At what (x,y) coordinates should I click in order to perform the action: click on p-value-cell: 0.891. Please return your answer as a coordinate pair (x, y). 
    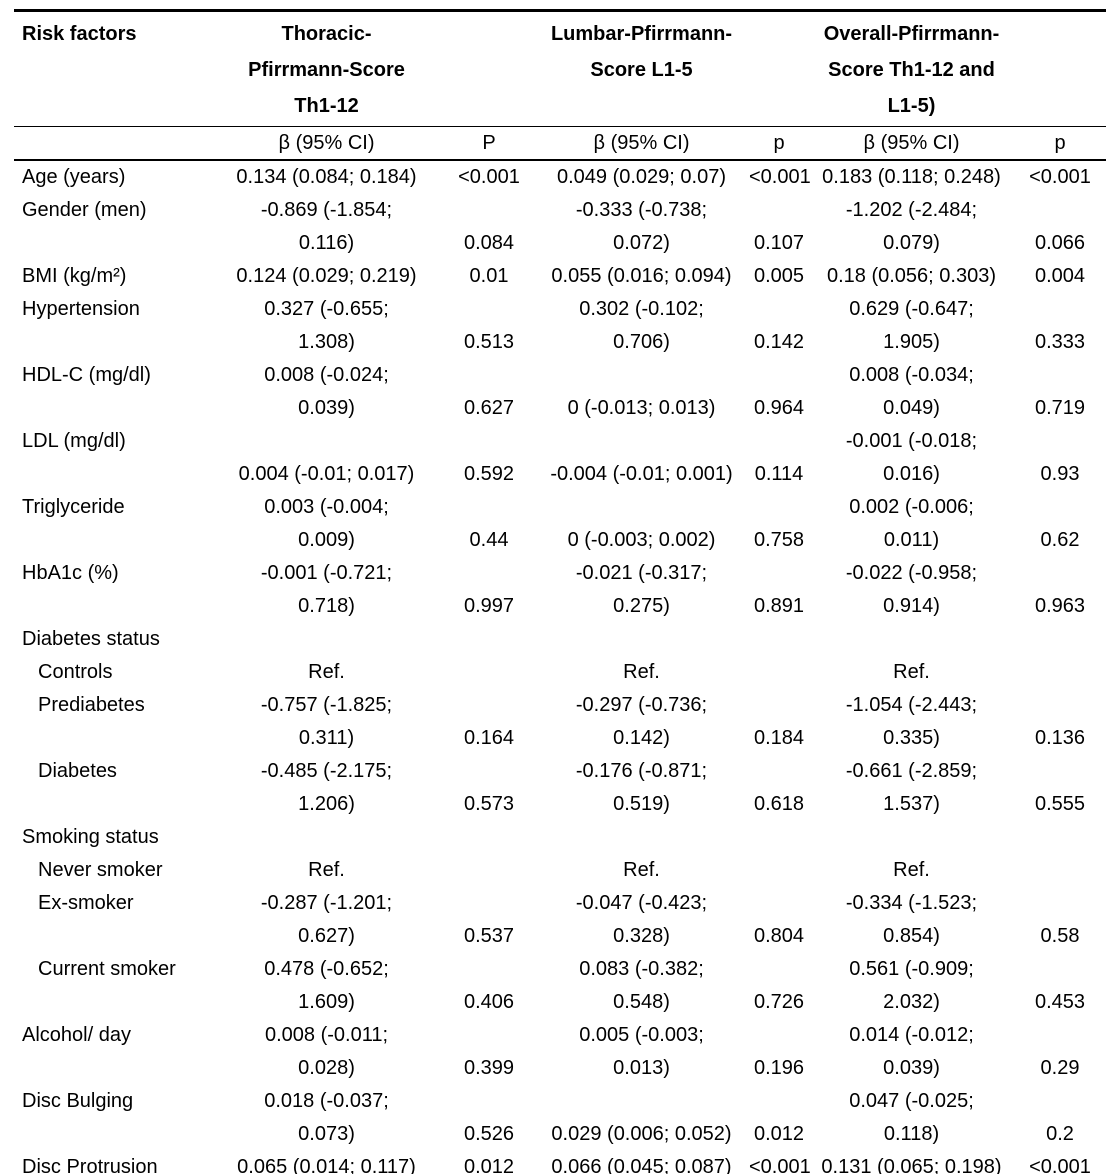
    Looking at the image, I should click on (779, 606).